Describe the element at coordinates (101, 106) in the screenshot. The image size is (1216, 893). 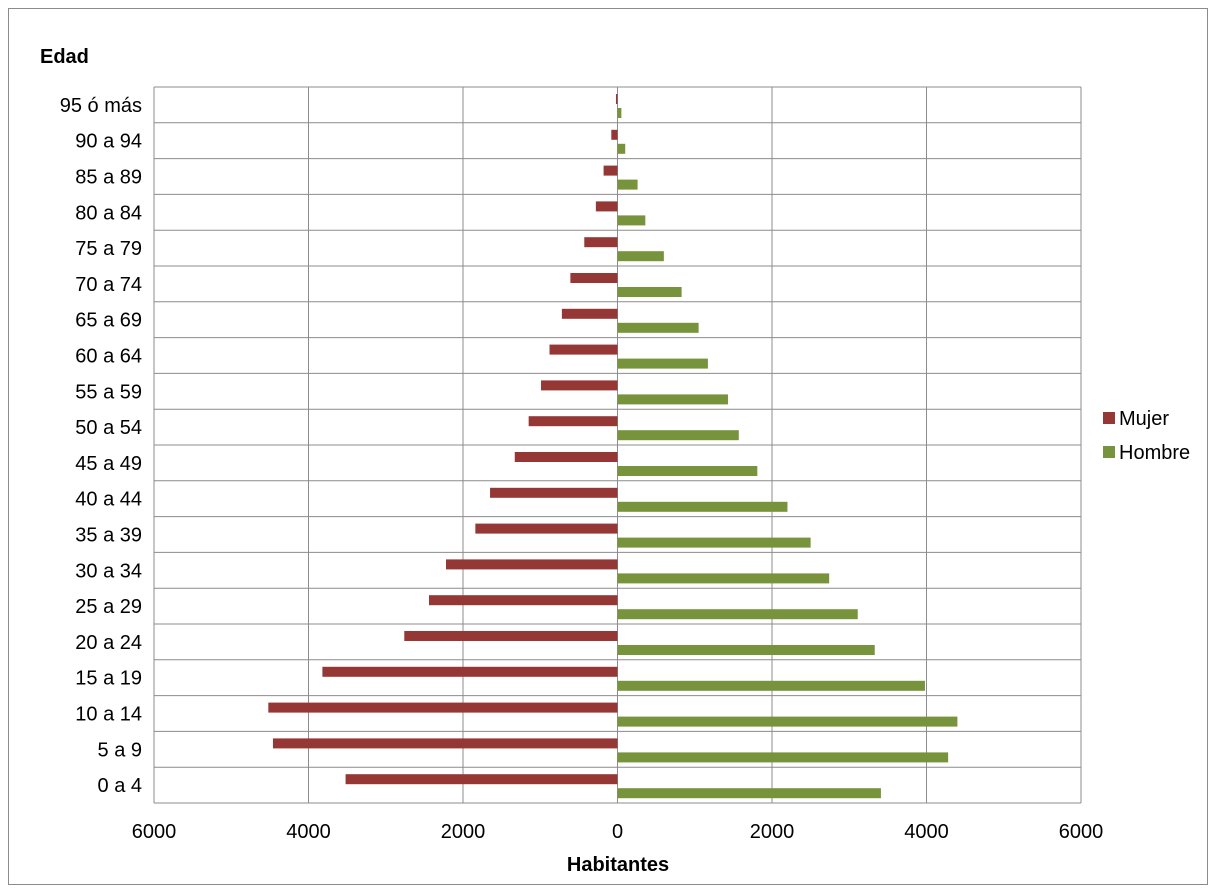
I see `y-tick-label: 95 ó más` at that location.